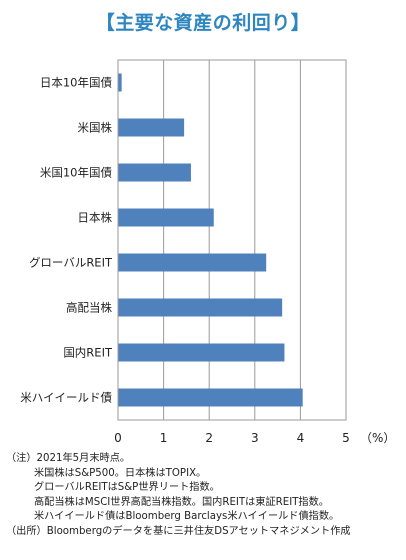  I want to click on x-tick-label: 5, so click(346, 438).